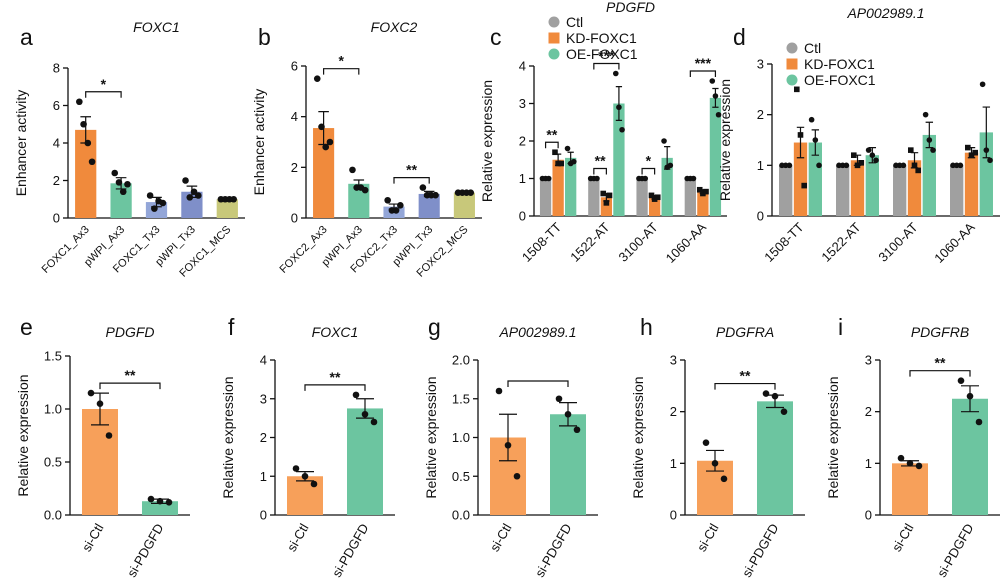 Image resolution: width=1006 pixels, height=579 pixels. I want to click on error-bar, so click(619, 103).